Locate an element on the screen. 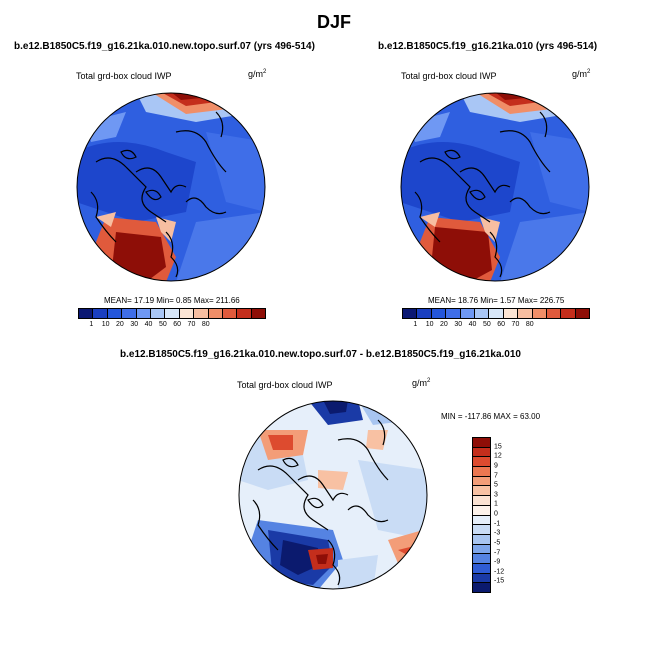 The height and width of the screenshot is (668, 668). diff-colorbar is located at coordinates (481, 515).